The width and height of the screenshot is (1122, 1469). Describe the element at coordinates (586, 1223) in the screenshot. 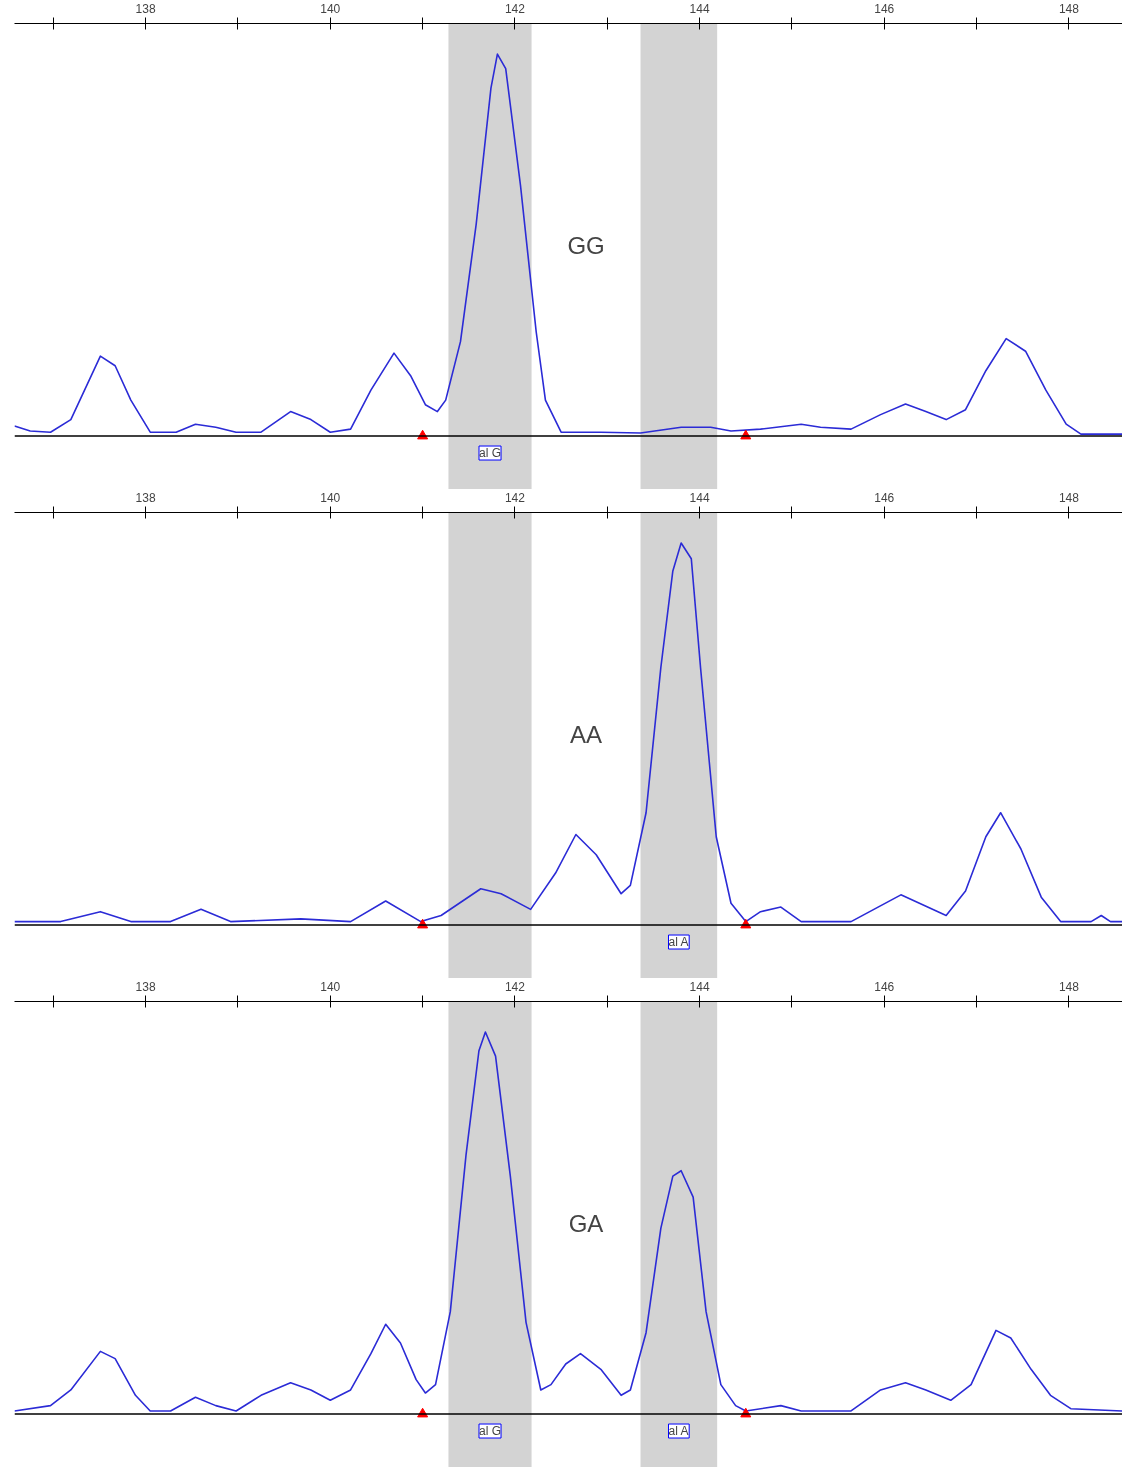

I see `annotation: GA` at that location.